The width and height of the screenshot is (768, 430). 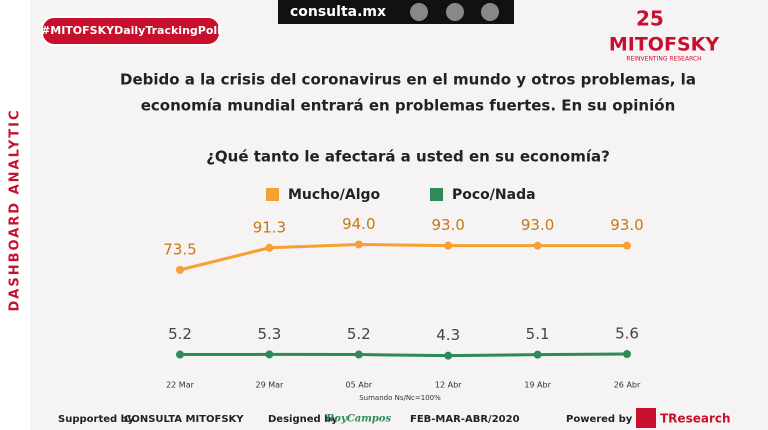 I want to click on supported-label: Supported by, so click(x=96, y=419).